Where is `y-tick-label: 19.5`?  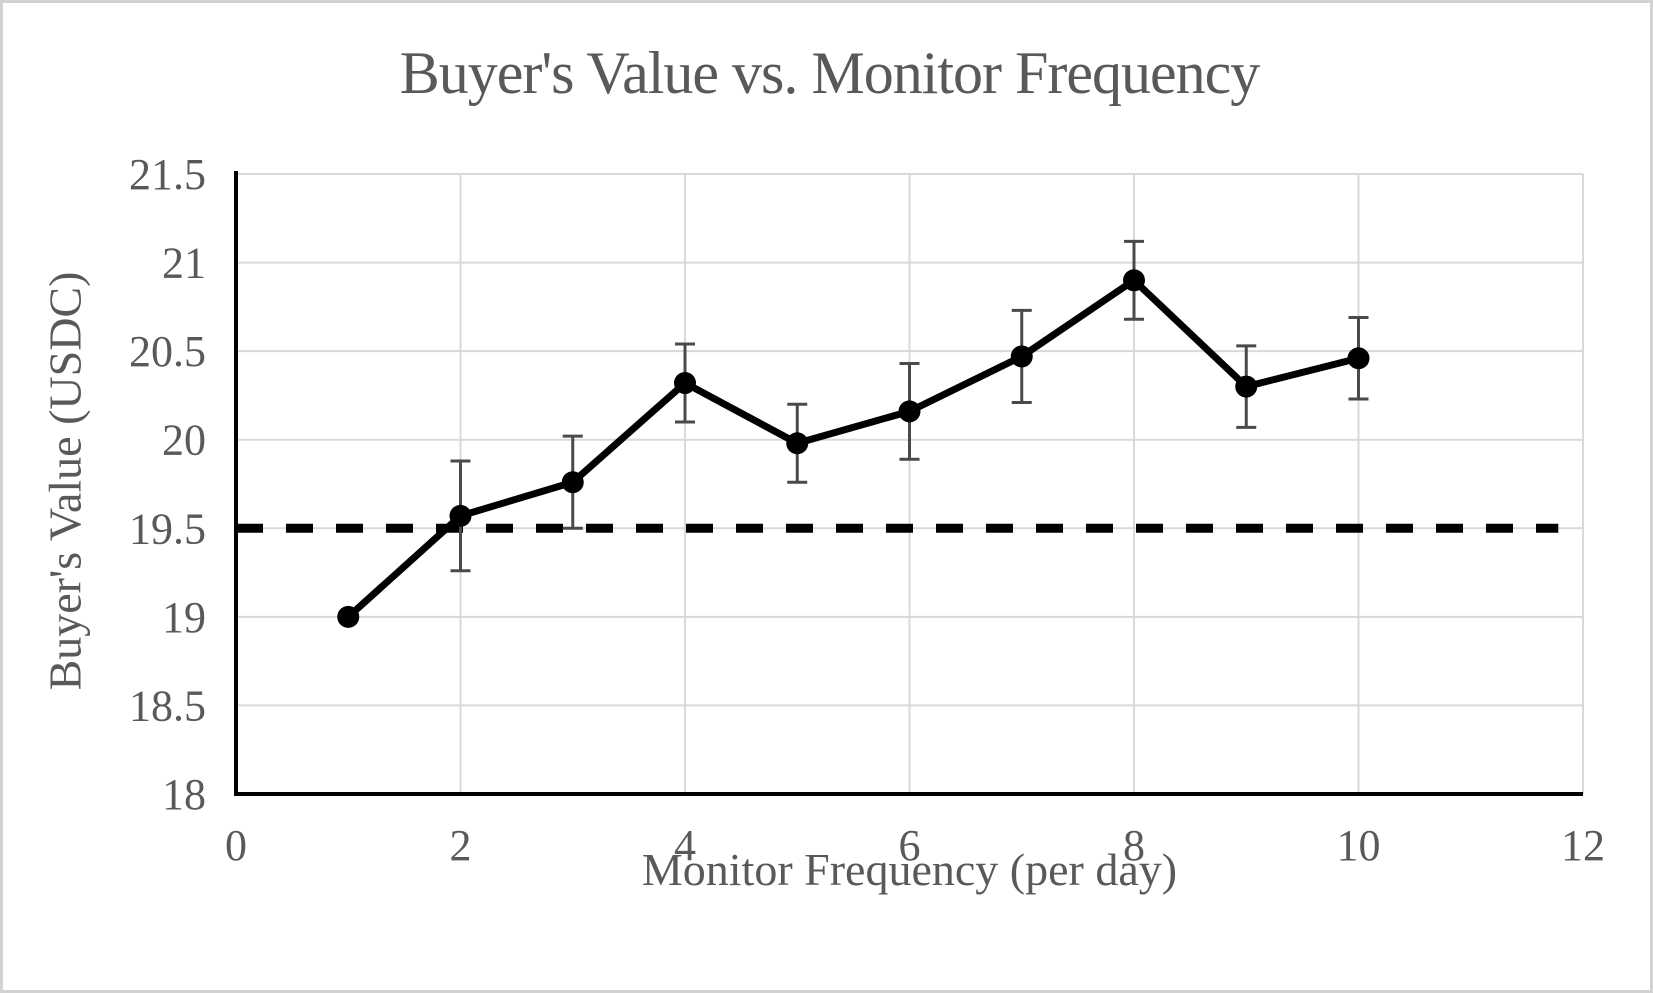 y-tick-label: 19.5 is located at coordinates (167, 528).